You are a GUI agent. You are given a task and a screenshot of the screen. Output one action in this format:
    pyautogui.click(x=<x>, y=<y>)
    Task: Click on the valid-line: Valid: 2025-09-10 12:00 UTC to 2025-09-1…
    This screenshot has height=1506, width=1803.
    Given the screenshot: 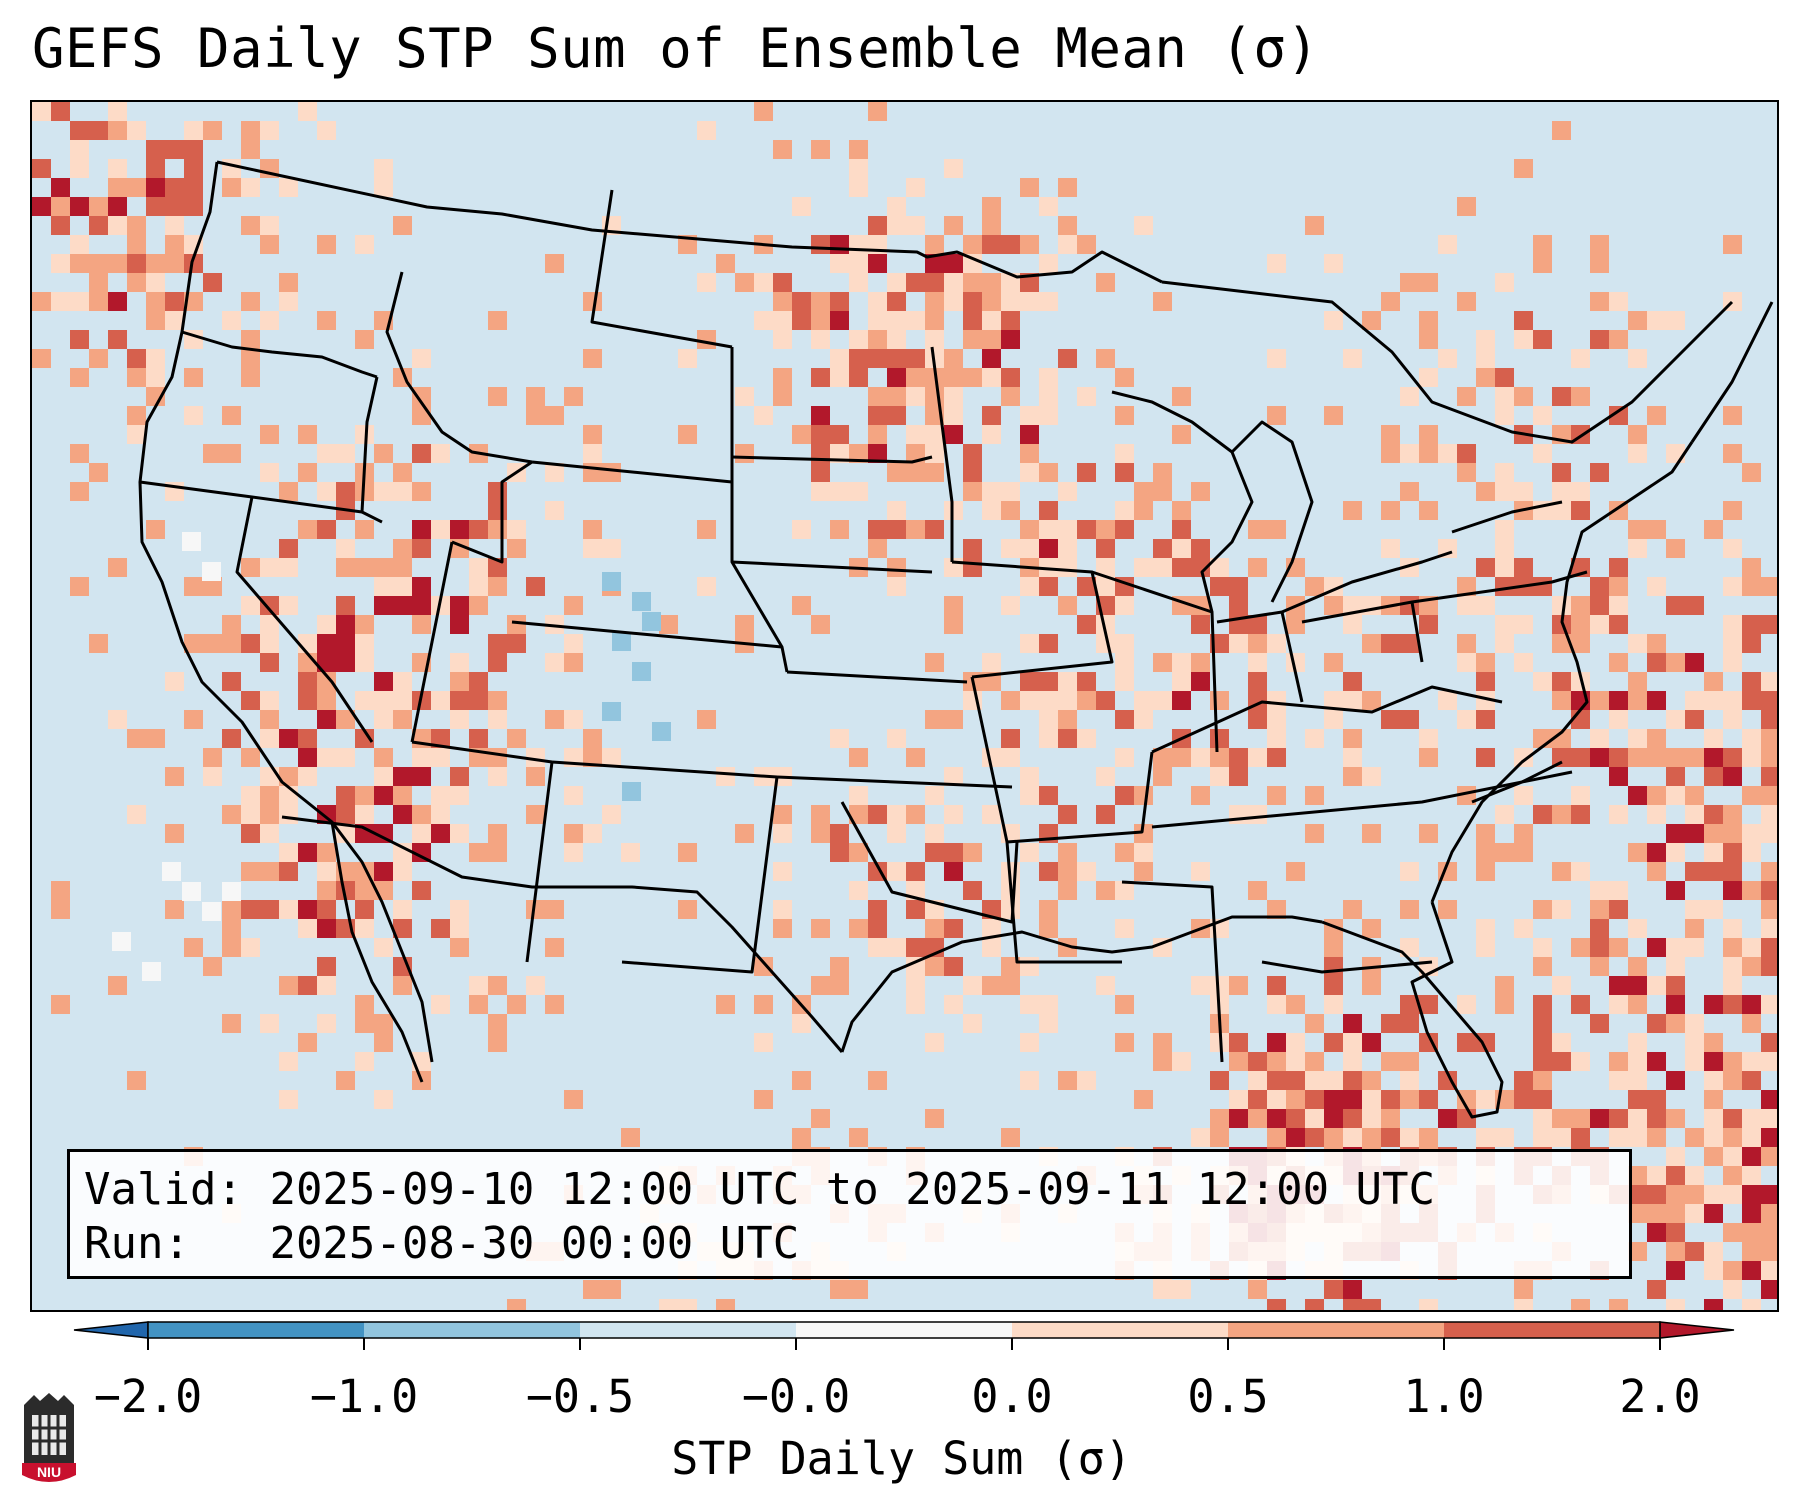 What is the action you would take?
    pyautogui.click(x=759, y=1190)
    